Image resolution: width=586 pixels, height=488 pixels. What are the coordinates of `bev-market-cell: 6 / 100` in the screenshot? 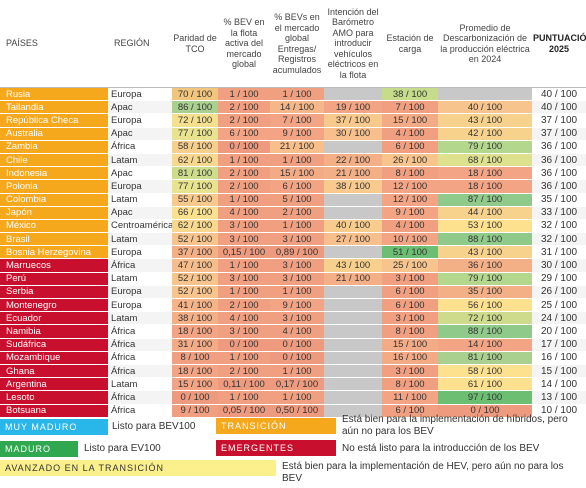 It's located at (297, 186).